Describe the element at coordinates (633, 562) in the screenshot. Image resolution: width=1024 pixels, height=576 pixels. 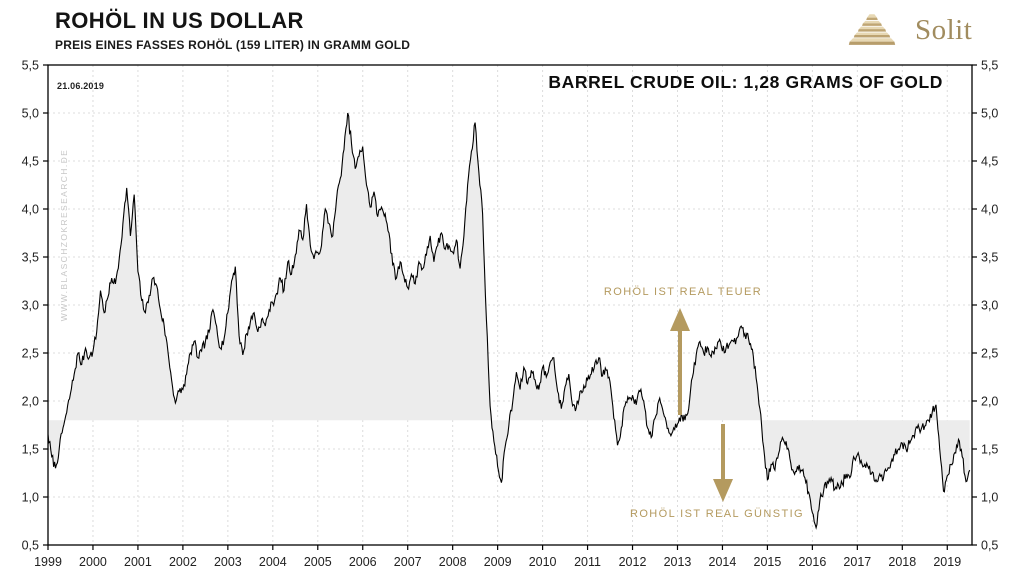
I see `x-axis-label: 2012` at that location.